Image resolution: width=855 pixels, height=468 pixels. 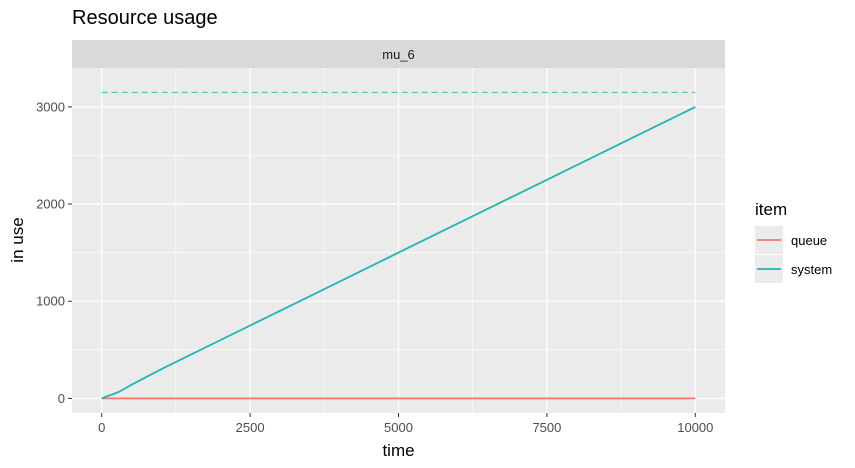 What do you see at coordinates (54, 252) in the screenshot?
I see `y-axis: 0 1000 2000 3000` at bounding box center [54, 252].